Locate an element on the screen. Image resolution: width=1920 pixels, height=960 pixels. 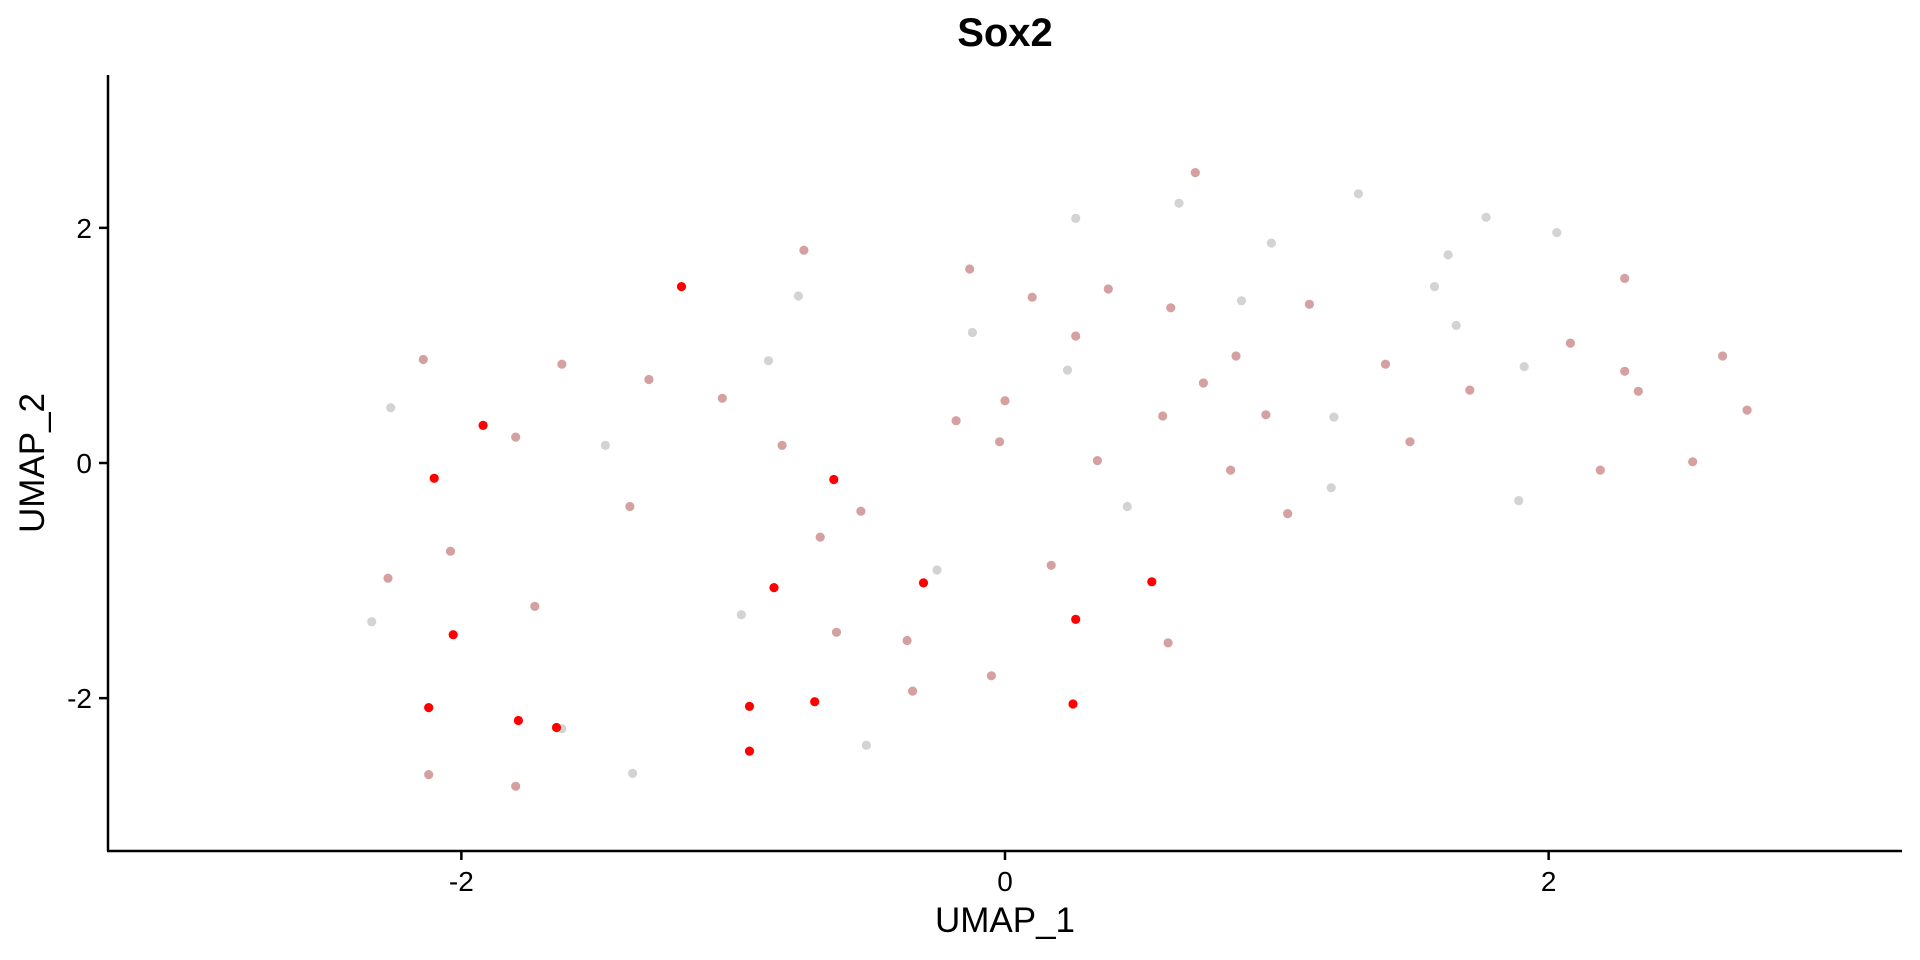
y-axis-title: UMAP_2 is located at coordinates (32, 463).